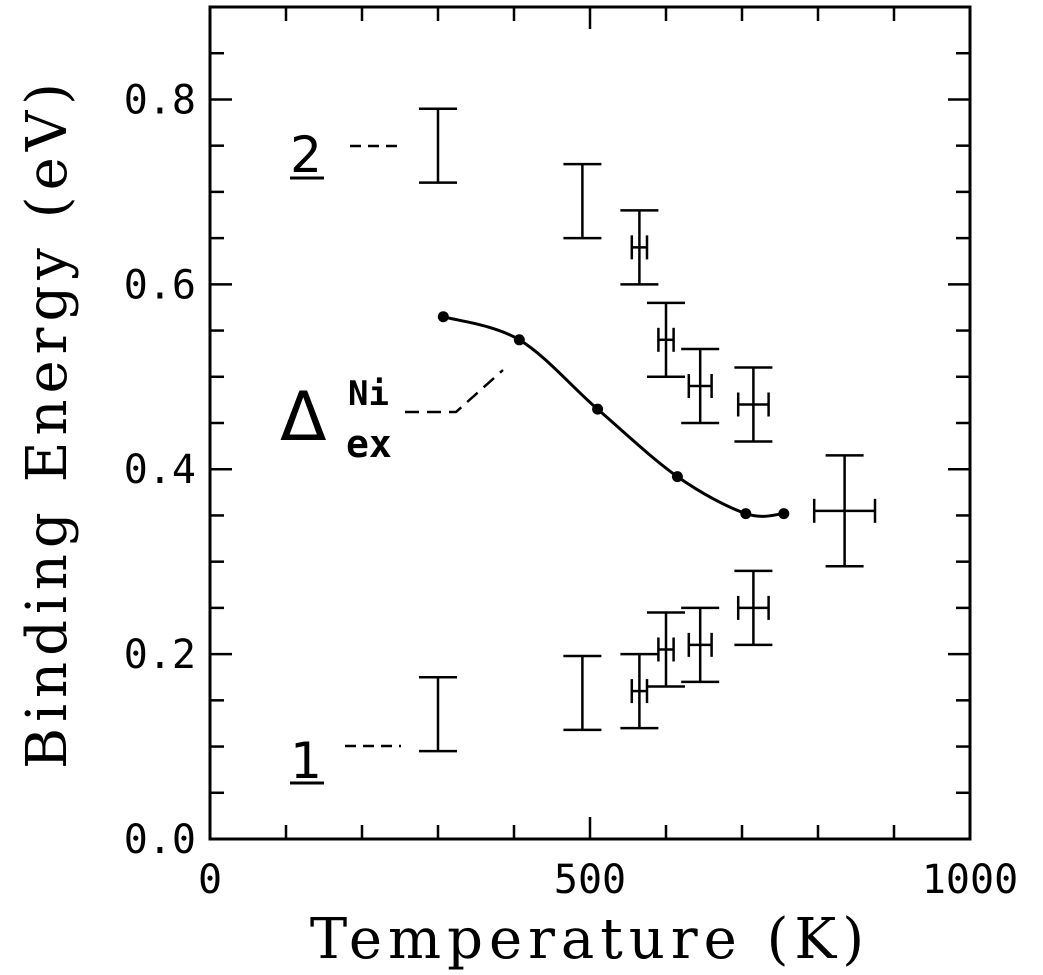  I want to click on y-axis-title: Binding Energy (eV), so click(47, 423).